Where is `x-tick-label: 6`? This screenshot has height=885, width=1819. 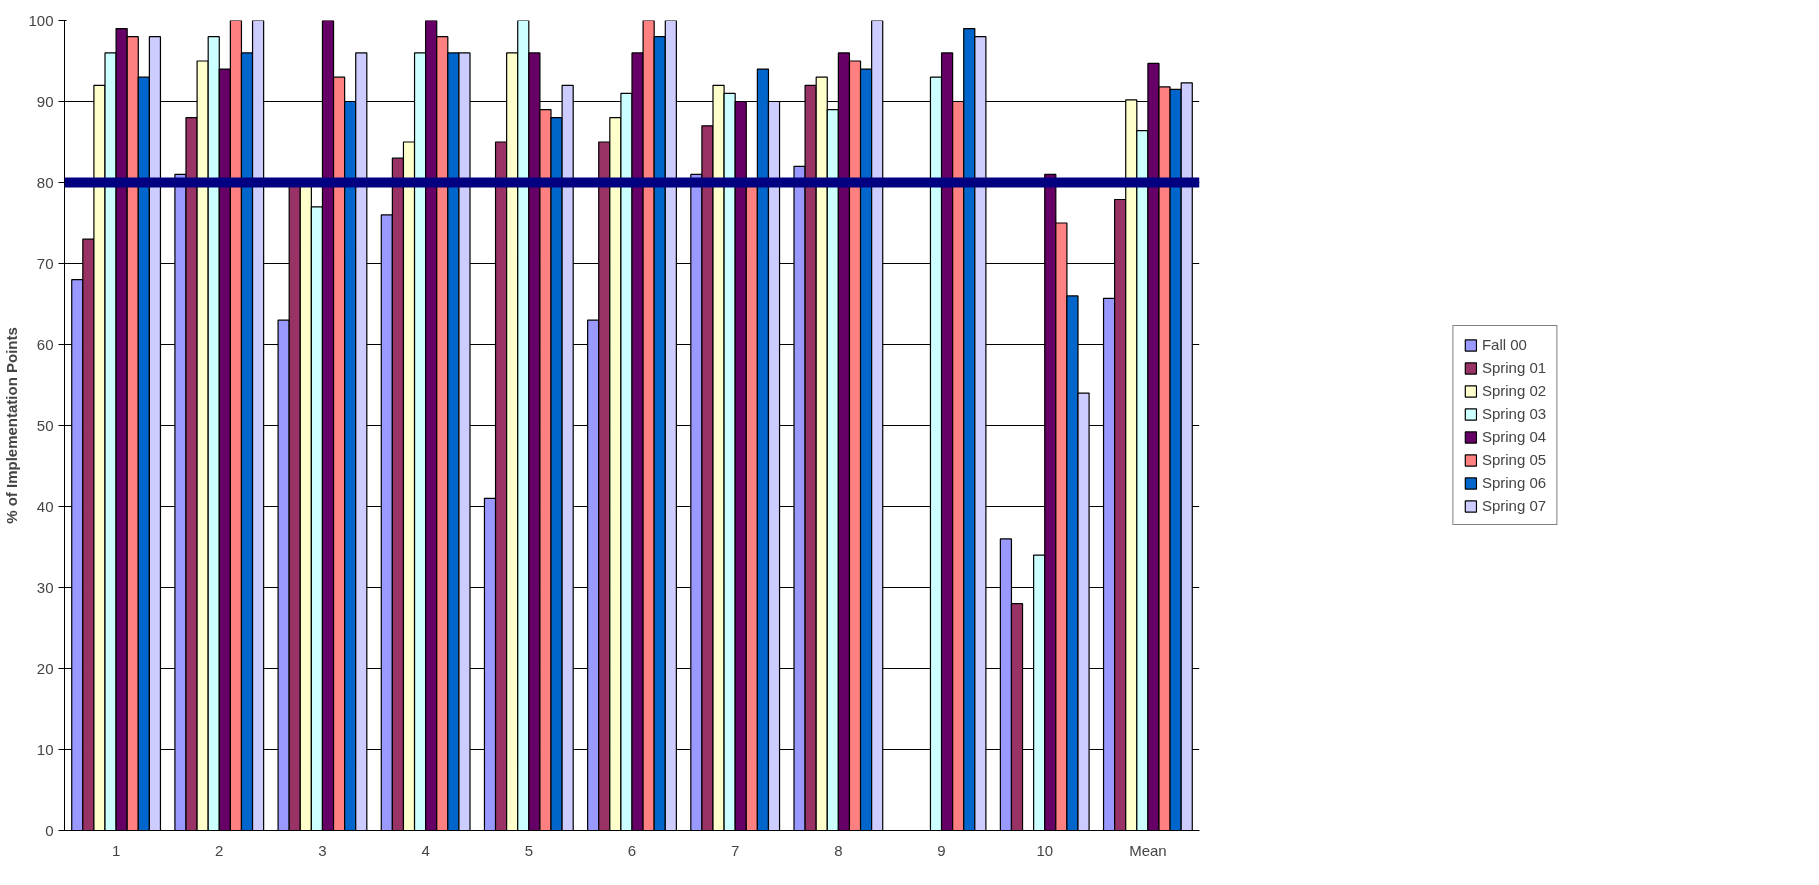
x-tick-label: 6 is located at coordinates (632, 850).